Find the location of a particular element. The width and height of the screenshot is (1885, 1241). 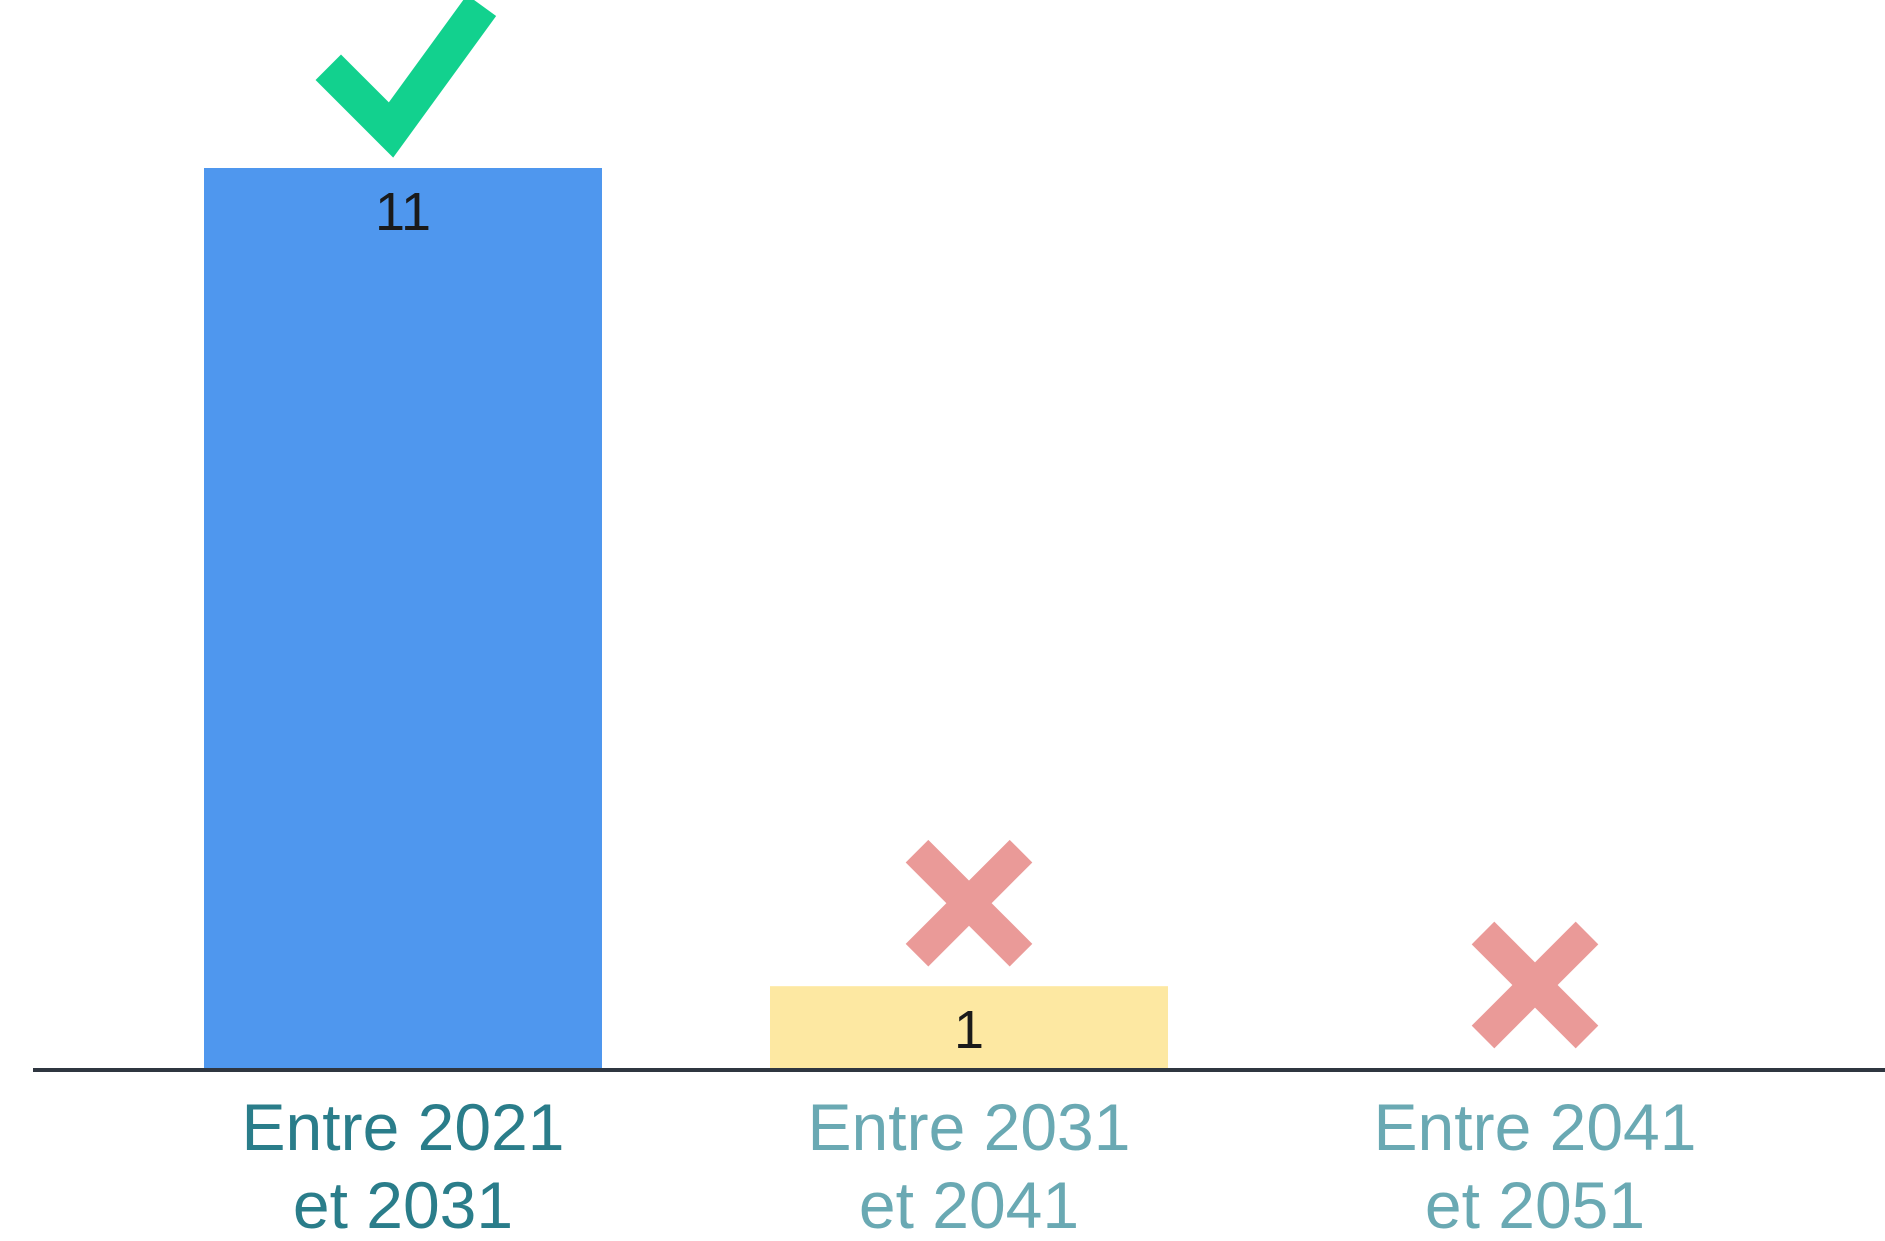

category-label-2-line1: Entre 2031 is located at coordinates (969, 1127).